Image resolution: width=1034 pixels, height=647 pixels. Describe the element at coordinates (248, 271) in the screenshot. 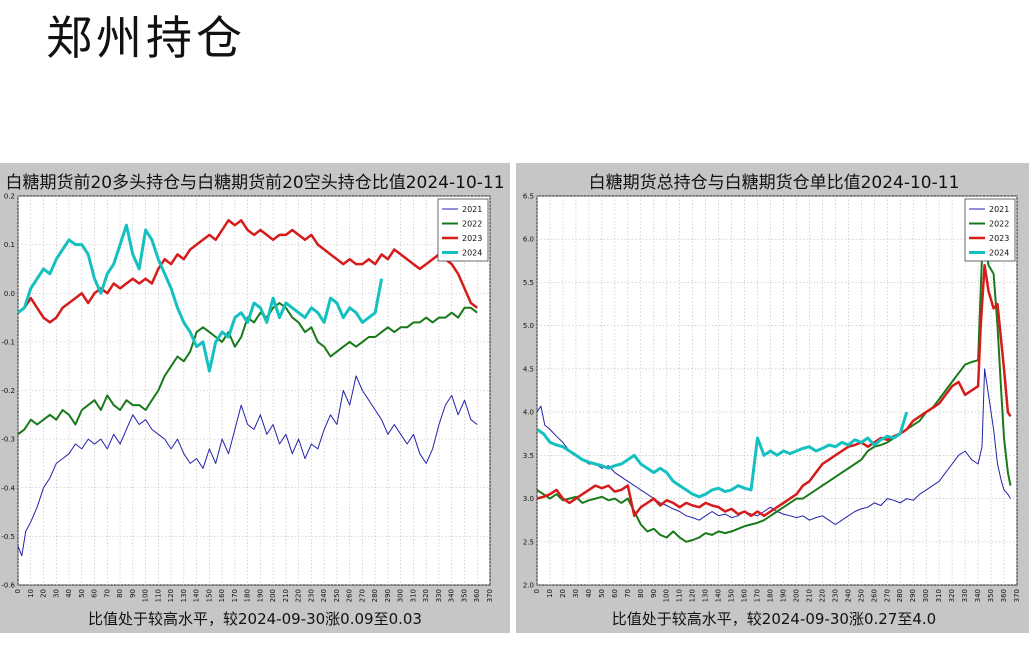

I see `series-line-2023` at that location.